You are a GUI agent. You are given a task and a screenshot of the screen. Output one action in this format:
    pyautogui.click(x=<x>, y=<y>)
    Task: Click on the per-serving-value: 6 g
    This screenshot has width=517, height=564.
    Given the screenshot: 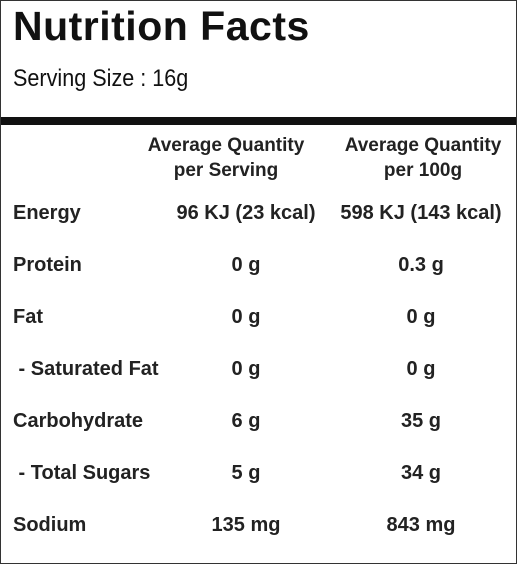 What is the action you would take?
    pyautogui.click(x=246, y=421)
    